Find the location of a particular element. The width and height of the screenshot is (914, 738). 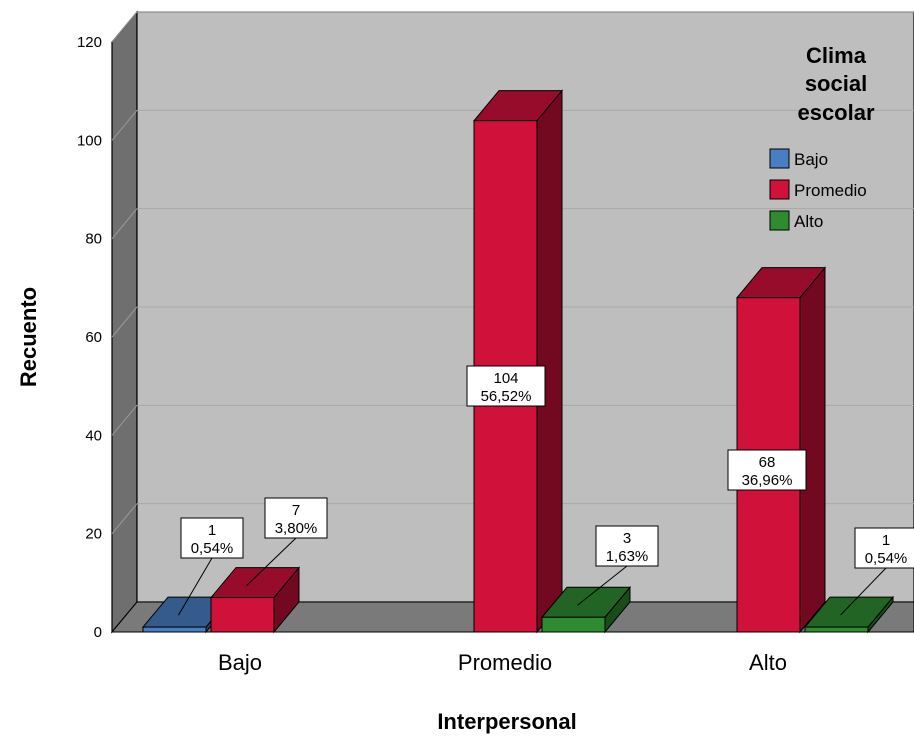

y-tick-label: 0 is located at coordinates (98, 632).